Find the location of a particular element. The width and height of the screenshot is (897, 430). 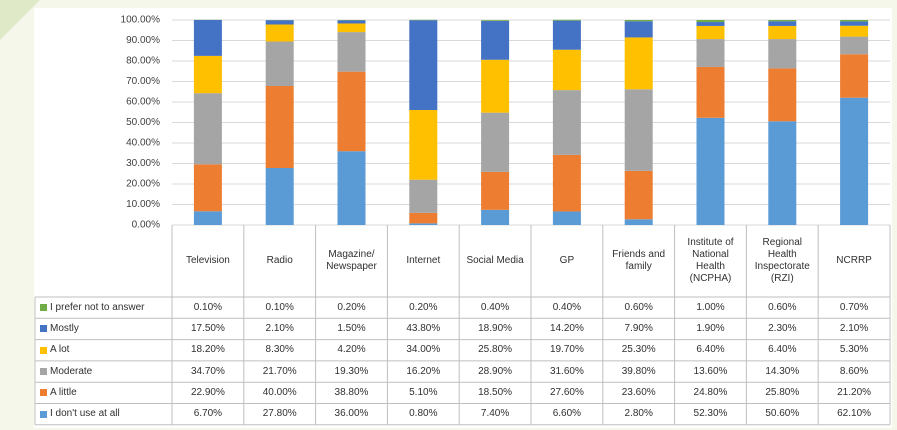

label: 27.60% is located at coordinates (566, 392).